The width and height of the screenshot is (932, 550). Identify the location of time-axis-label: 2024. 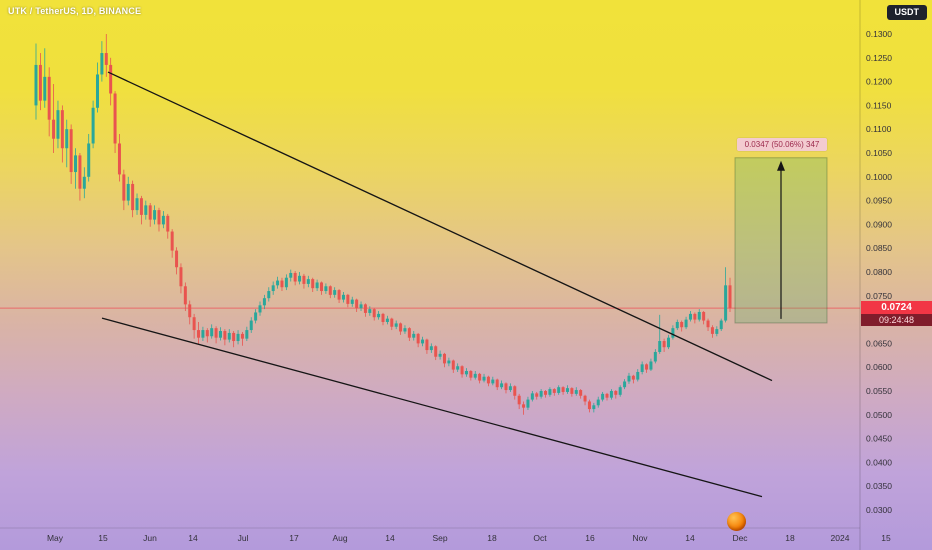
(840, 538).